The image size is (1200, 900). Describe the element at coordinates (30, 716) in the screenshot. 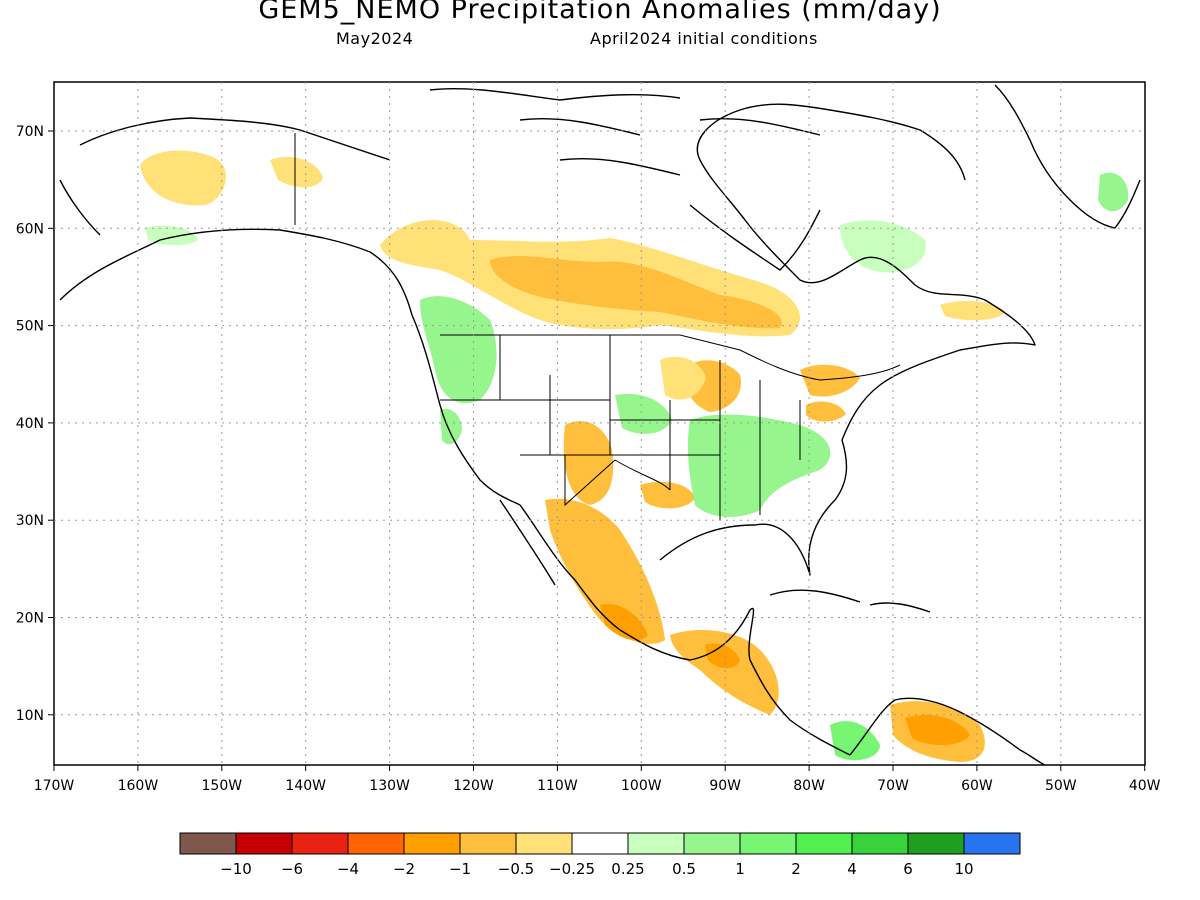

I see `lat-label-10n: 10N` at that location.